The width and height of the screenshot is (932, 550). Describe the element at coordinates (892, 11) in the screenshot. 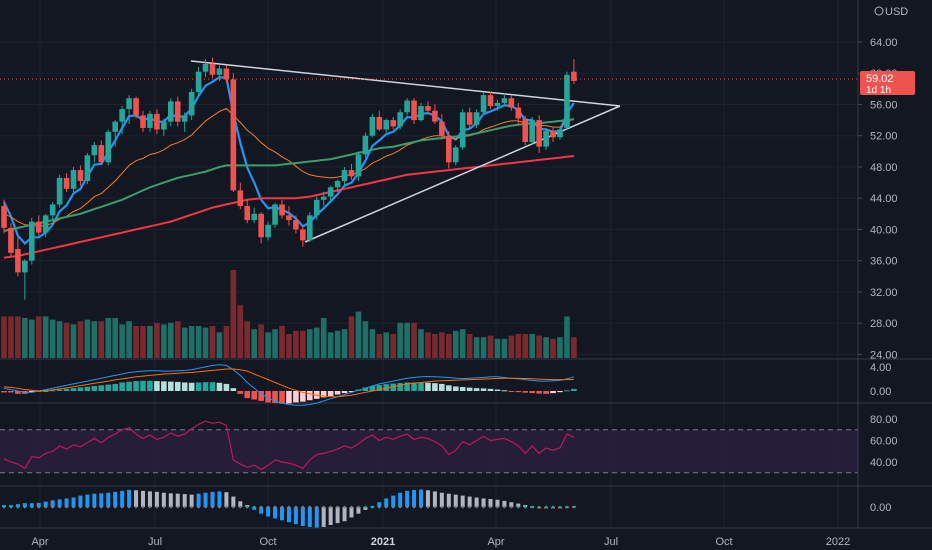

I see `currency-selector: USD` at that location.